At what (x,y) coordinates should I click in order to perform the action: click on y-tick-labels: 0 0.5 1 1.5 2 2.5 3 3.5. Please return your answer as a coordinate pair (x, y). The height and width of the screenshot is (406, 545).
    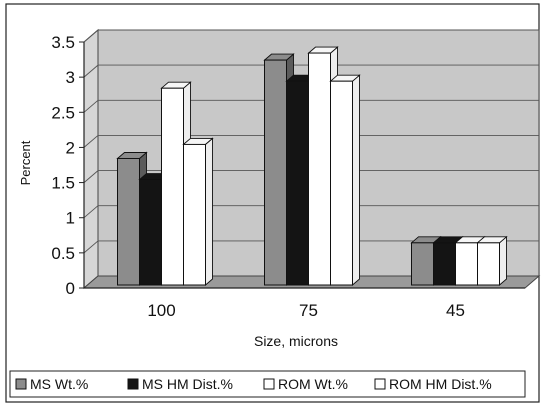
    Looking at the image, I should click on (63, 165).